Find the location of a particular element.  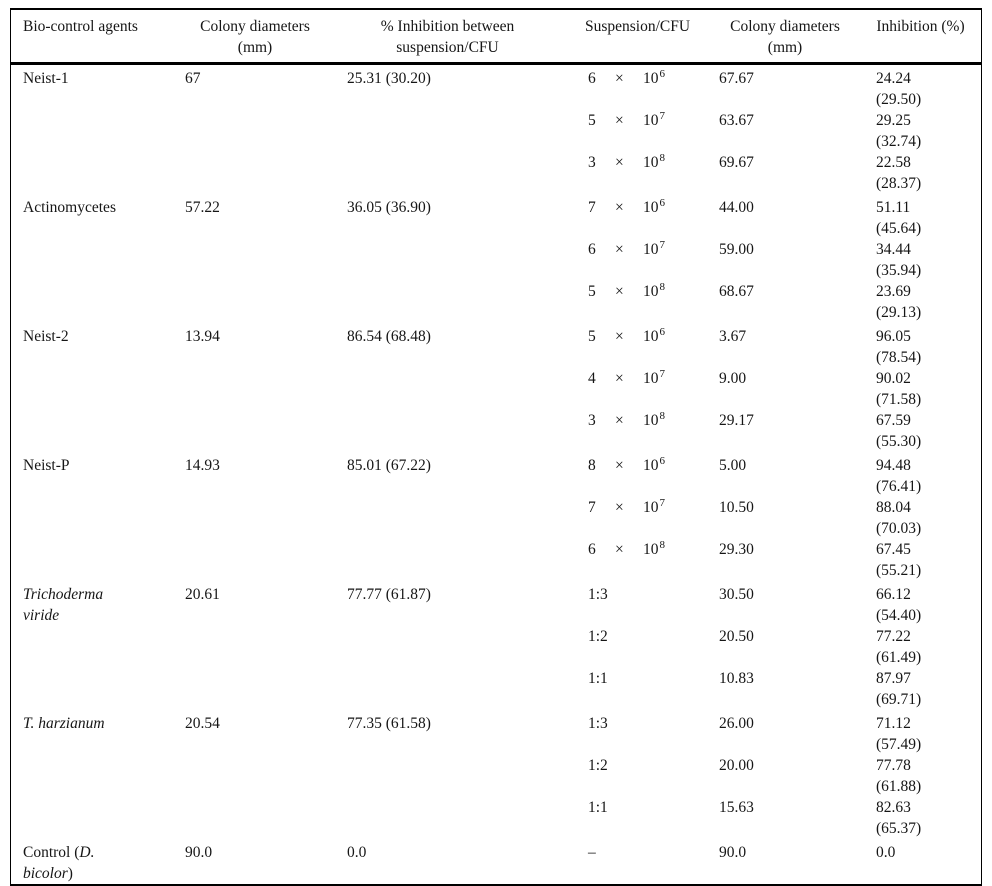

agent-name-line: viride is located at coordinates (97, 615).